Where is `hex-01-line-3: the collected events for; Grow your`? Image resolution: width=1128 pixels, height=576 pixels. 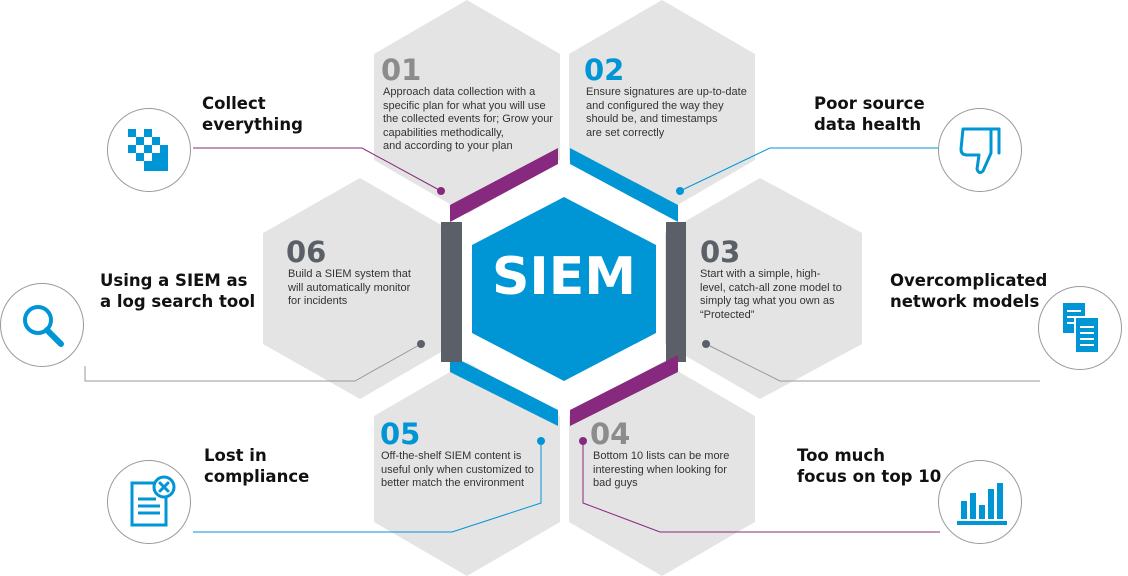 hex-01-line-3: the collected events for; Grow your is located at coordinates (468, 119).